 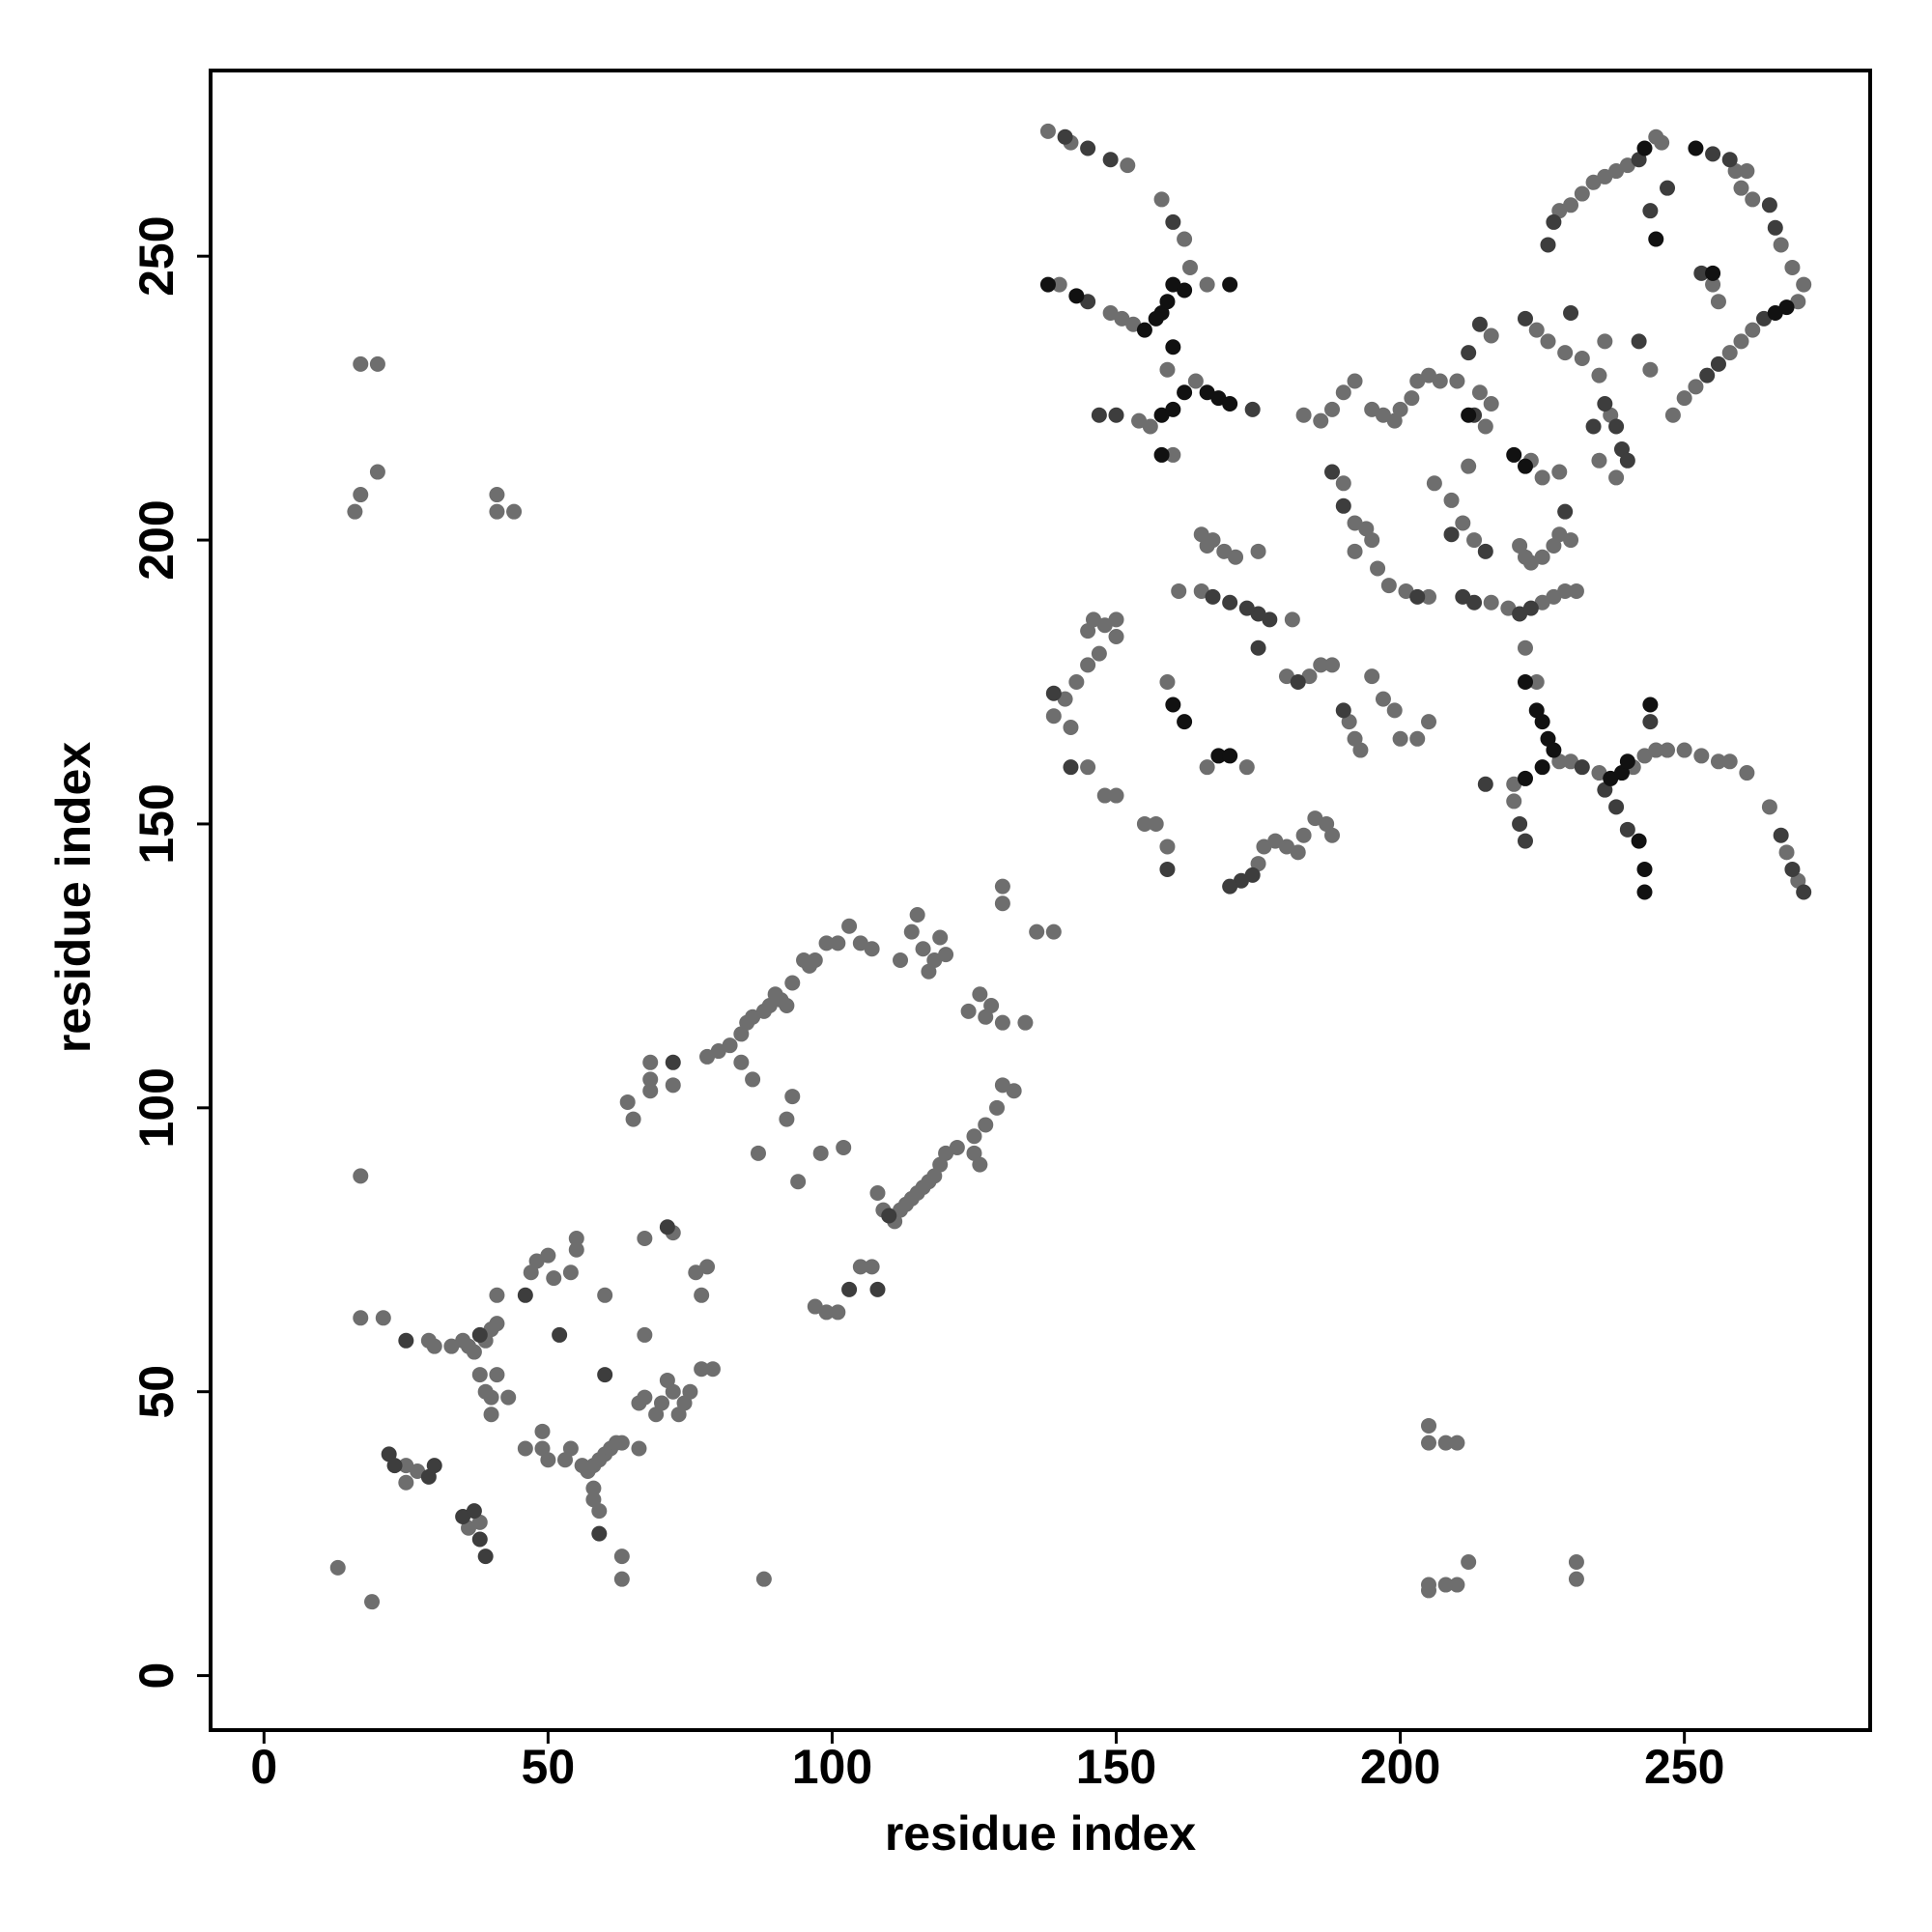 I want to click on x-tick-label: 250, so click(x=1684, y=1767).